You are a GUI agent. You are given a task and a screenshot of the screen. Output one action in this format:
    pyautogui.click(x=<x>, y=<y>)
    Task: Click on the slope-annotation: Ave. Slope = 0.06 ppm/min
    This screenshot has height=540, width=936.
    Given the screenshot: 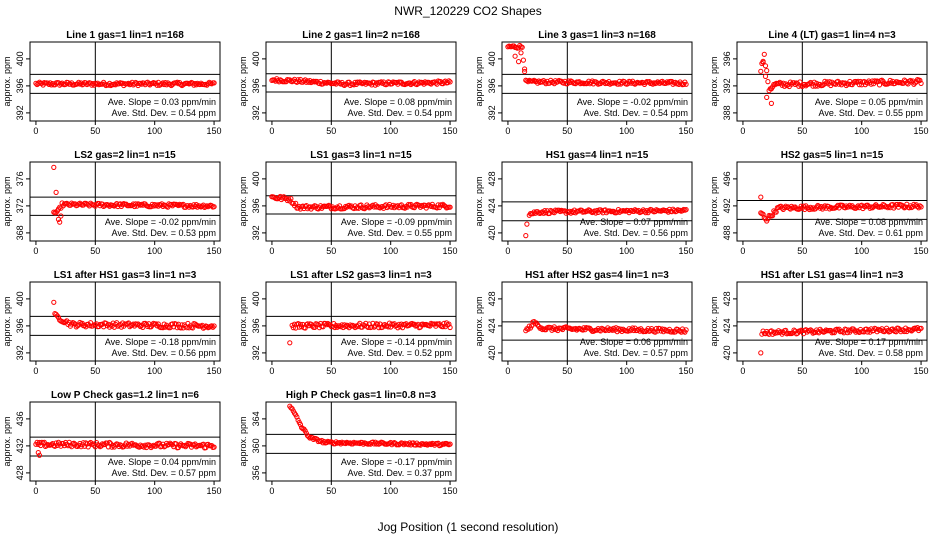 What is the action you would take?
    pyautogui.click(x=634, y=342)
    